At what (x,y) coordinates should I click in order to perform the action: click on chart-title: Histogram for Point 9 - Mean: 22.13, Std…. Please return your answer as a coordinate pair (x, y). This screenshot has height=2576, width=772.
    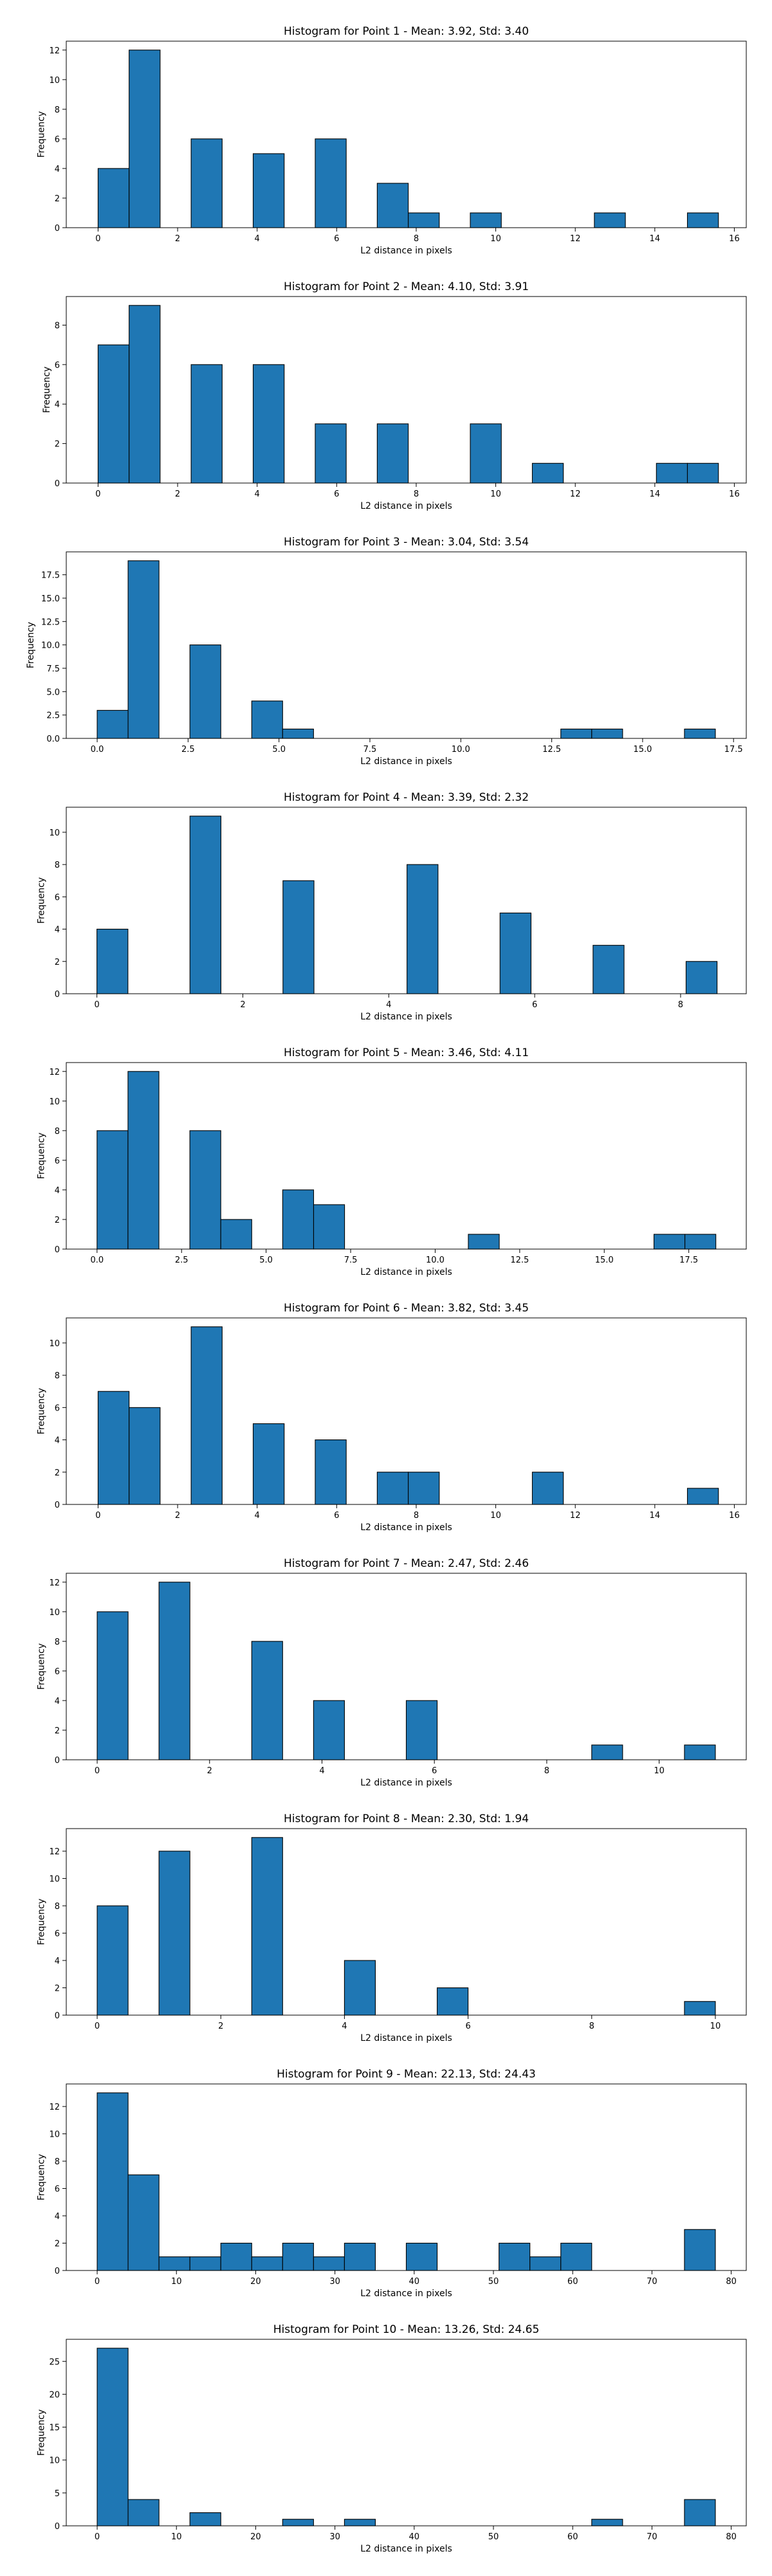
    Looking at the image, I should click on (406, 2074).